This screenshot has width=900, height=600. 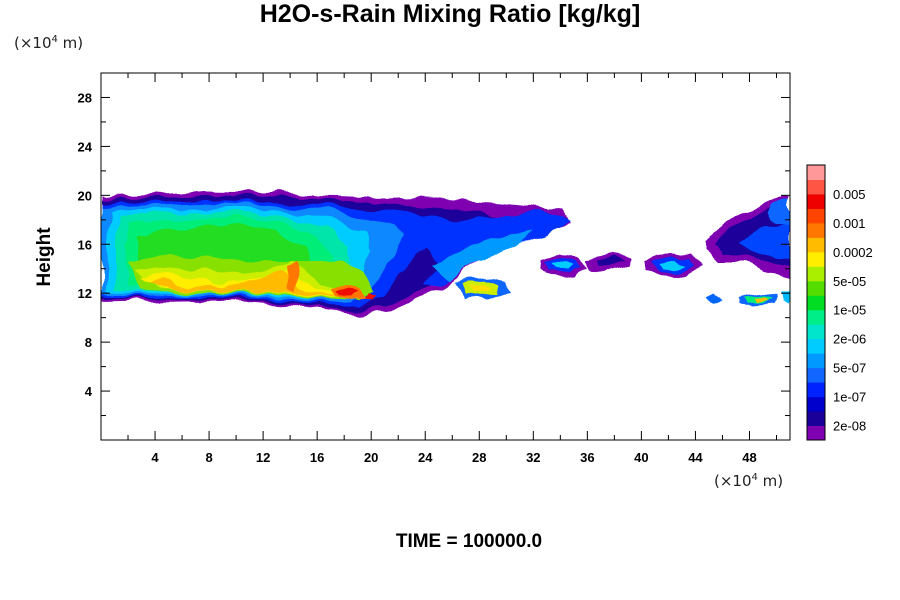 What do you see at coordinates (849, 426) in the screenshot?
I see `colorbar-label: 2e-08` at bounding box center [849, 426].